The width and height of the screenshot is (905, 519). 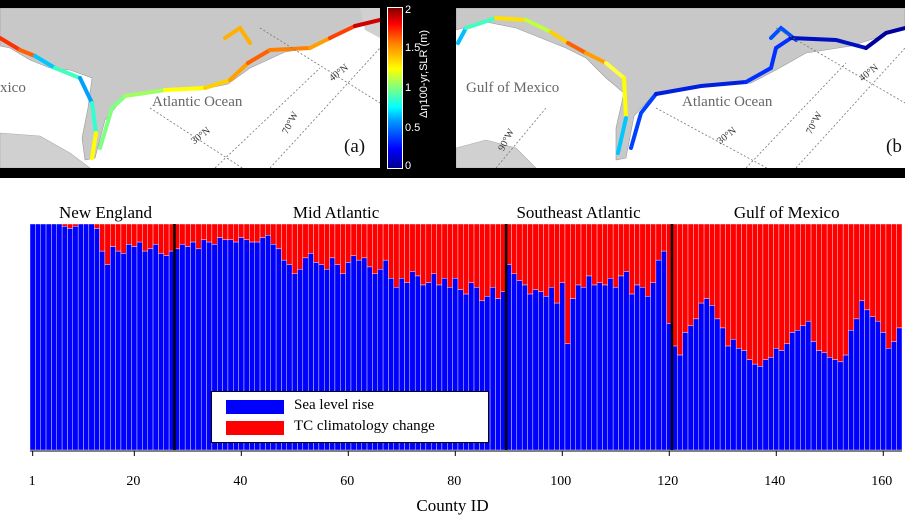 I want to click on x-tick-label: 60, so click(x=347, y=481).